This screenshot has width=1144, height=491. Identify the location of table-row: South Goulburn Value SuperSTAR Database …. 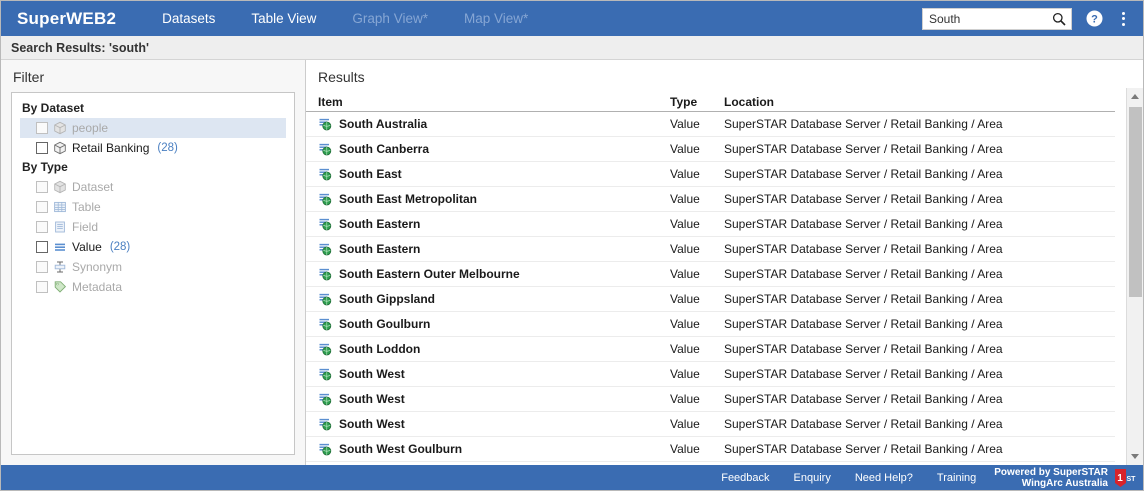
(710, 324).